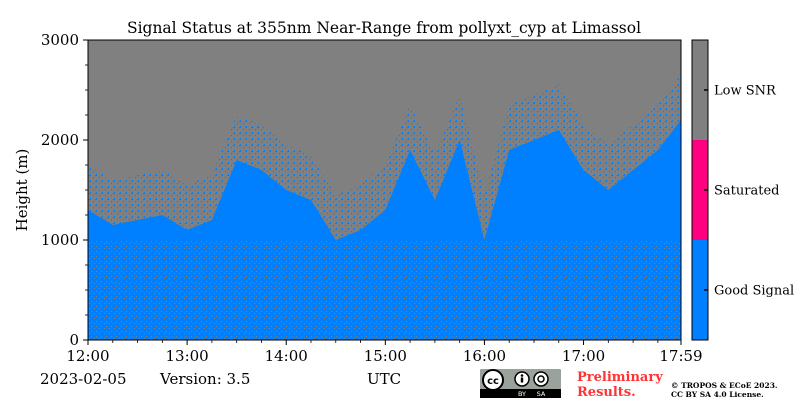 Image resolution: width=800 pixels, height=400 pixels. I want to click on colorbar: Good Signal Saturated Low SNR, so click(742, 190).